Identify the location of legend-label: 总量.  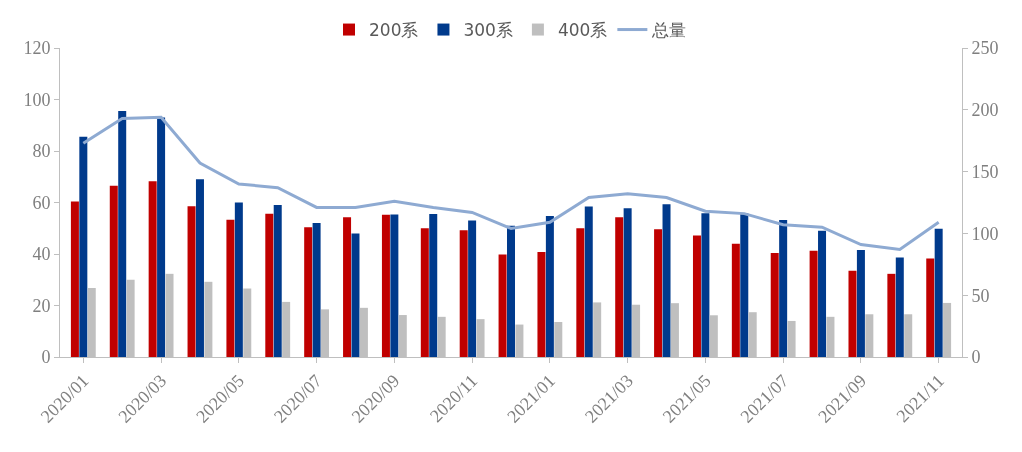
(669, 30).